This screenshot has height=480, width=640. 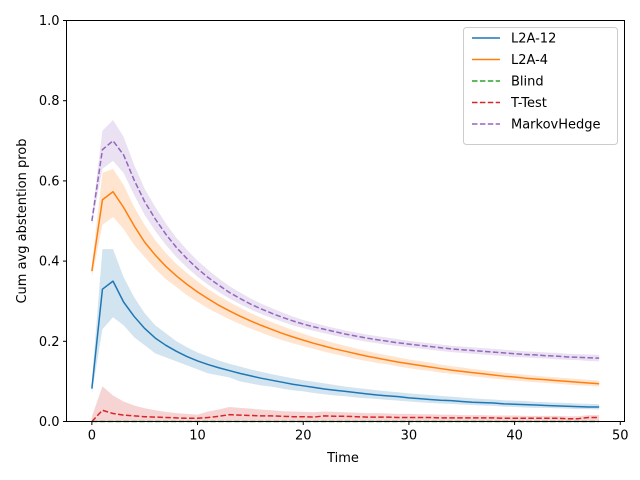 What do you see at coordinates (53, 222) in the screenshot?
I see `y-axis-ticks: 0.0 0.2 0.4 0.6 0.8 1.0` at bounding box center [53, 222].